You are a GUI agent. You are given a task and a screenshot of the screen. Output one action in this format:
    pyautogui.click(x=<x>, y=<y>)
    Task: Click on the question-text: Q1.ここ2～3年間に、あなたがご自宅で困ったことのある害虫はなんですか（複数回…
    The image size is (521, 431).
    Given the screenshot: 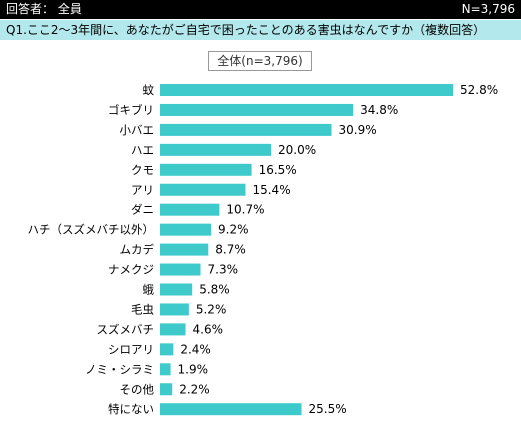 What is the action you would take?
    pyautogui.click(x=246, y=30)
    